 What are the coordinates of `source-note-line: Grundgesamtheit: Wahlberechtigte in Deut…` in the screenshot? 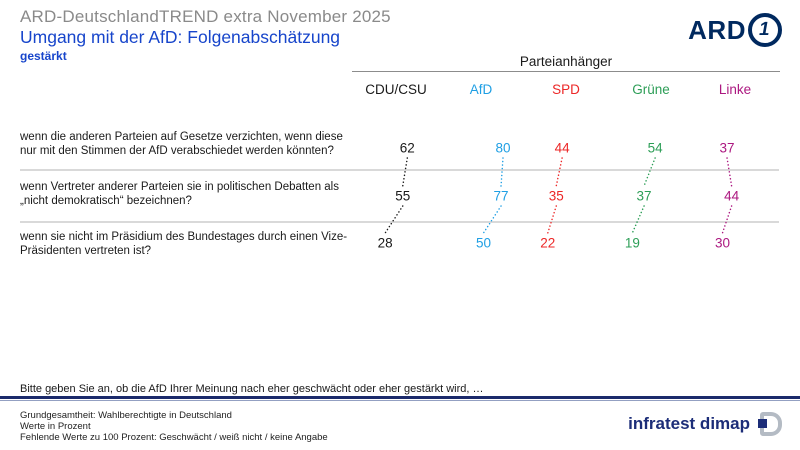 It's located at (126, 415).